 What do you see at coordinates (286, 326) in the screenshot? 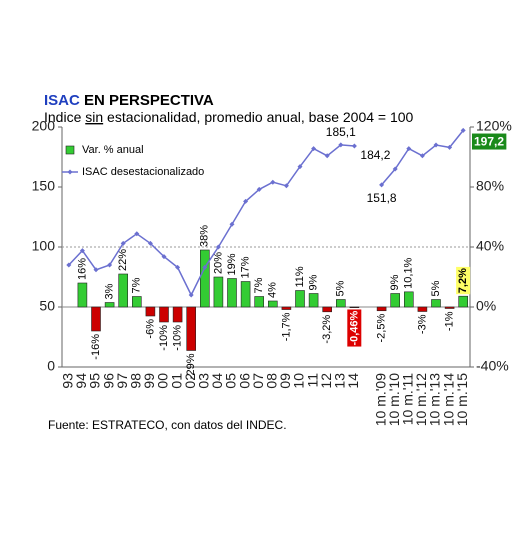
I see `data-label: -1,7%` at bounding box center [286, 326].